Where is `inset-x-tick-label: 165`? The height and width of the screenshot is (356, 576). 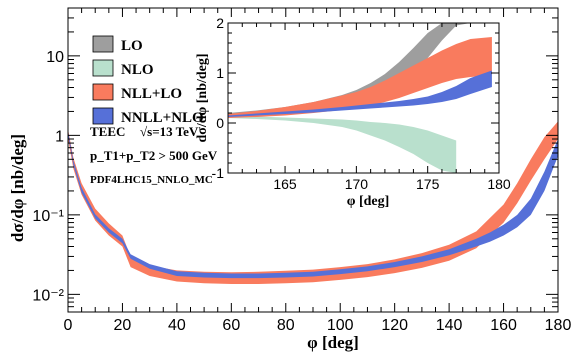
inset-x-tick-label: 165 is located at coordinates (285, 184).